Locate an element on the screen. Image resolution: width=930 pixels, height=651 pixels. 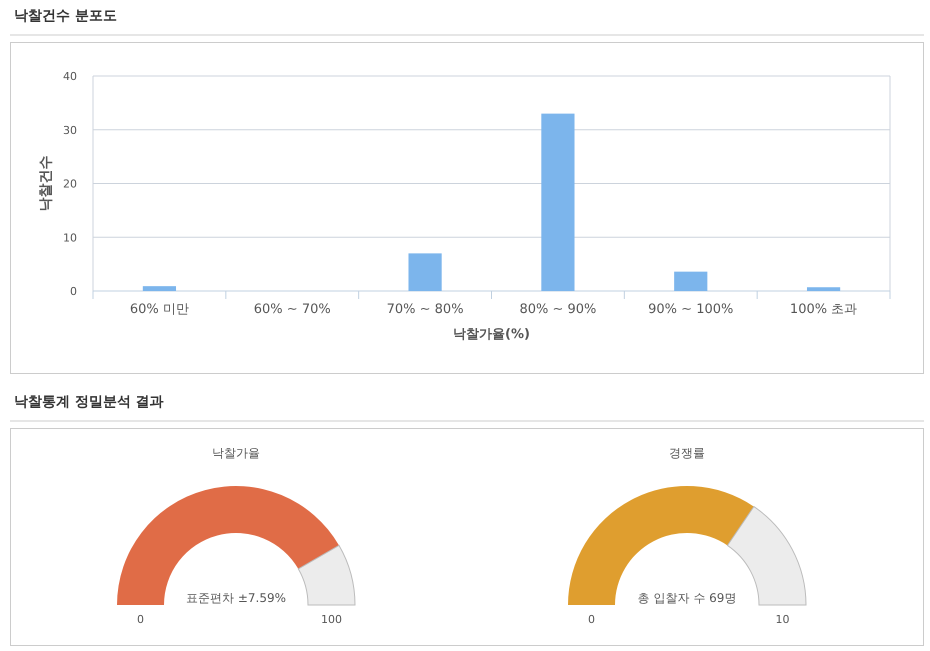
x-tick-label: 60% 미만 is located at coordinates (159, 309).